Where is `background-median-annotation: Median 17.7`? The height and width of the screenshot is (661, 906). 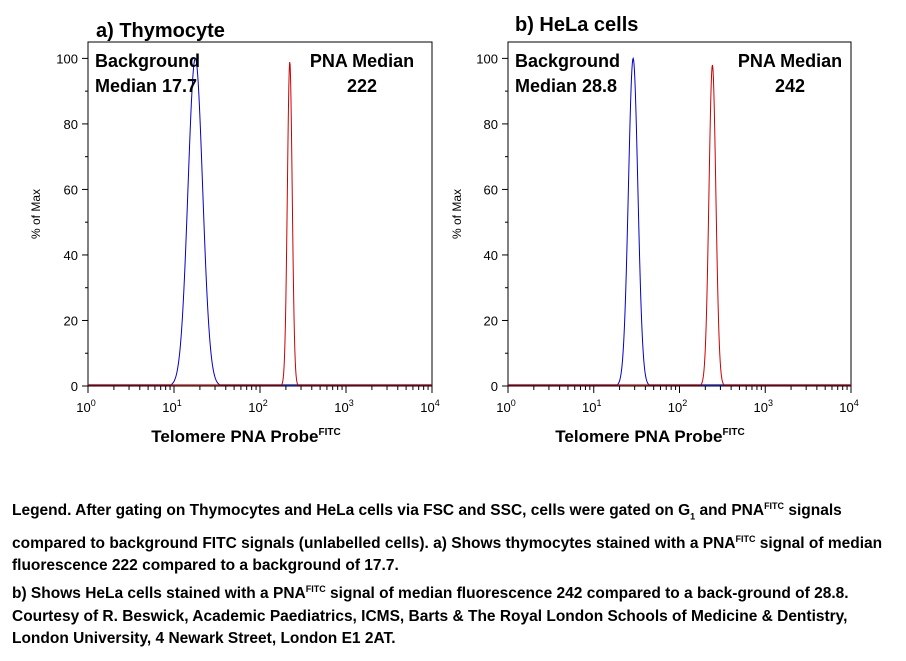
background-median-annotation: Median 17.7 is located at coordinates (146, 86).